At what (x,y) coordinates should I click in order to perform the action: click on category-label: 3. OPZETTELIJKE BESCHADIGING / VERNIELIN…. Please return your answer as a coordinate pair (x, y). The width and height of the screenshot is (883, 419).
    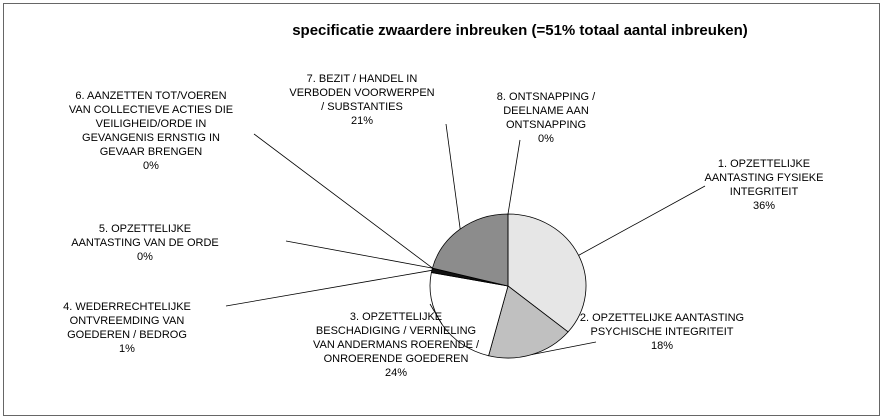
    Looking at the image, I should click on (396, 338).